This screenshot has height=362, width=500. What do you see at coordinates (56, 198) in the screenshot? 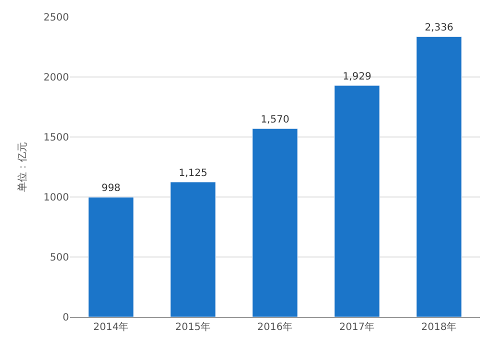
I see `y-tick-label: 1000` at bounding box center [56, 198].